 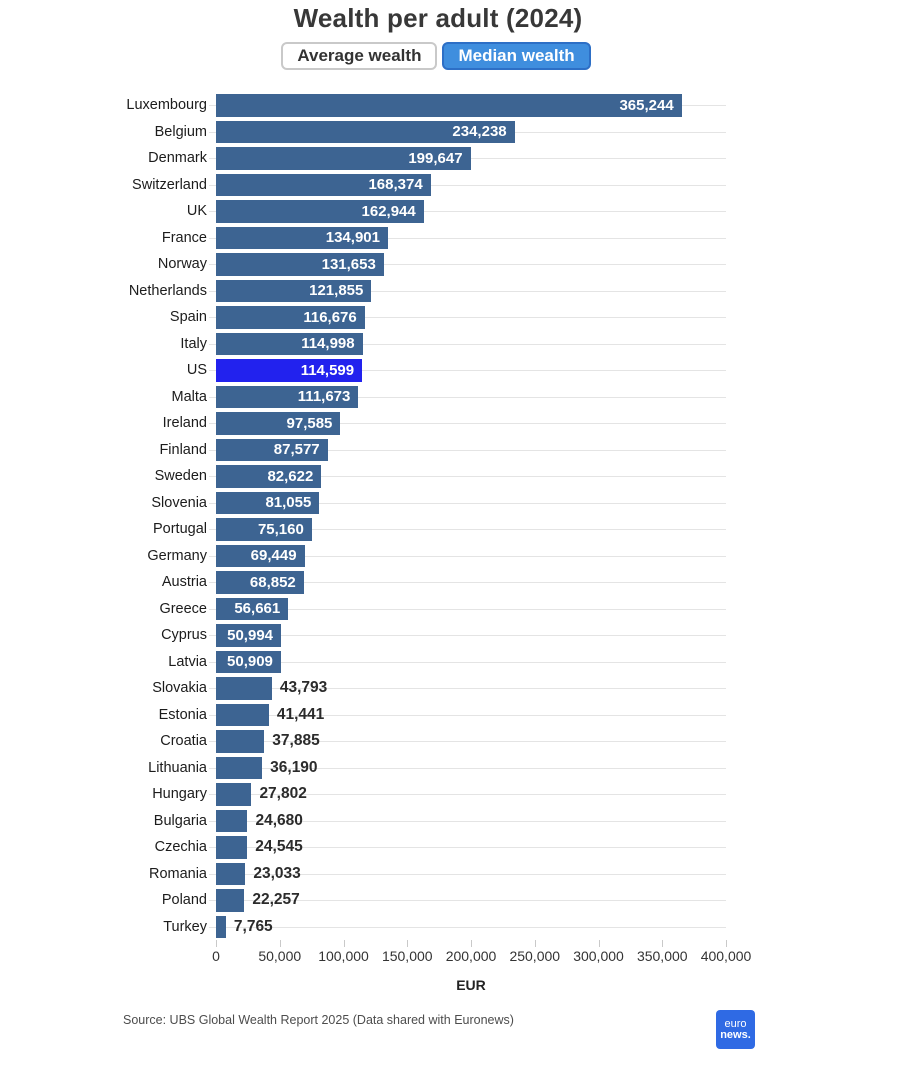 I want to click on bar-area: 121,855, so click(x=467, y=291).